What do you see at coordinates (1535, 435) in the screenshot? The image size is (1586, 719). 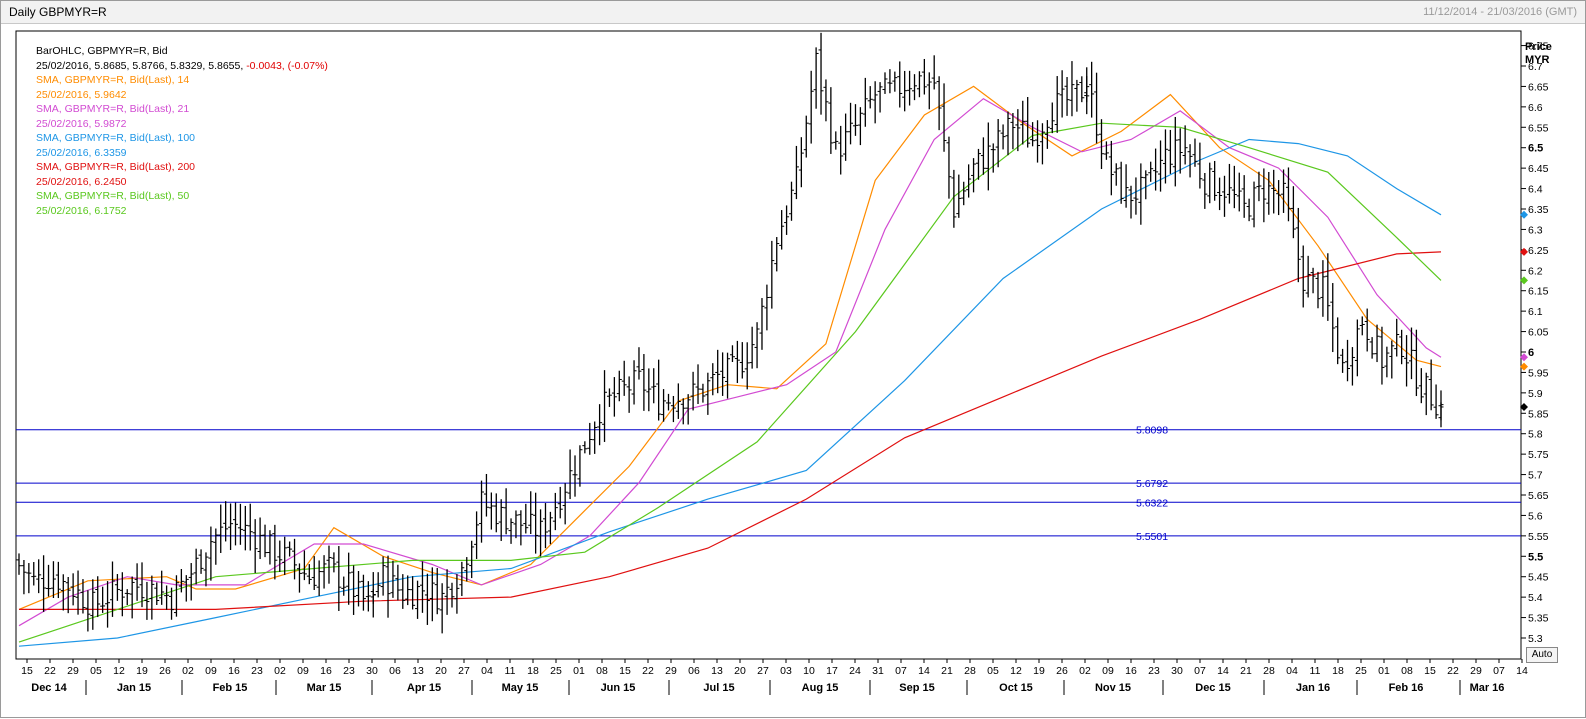 I see `y-tick-label: 5.8` at bounding box center [1535, 435].